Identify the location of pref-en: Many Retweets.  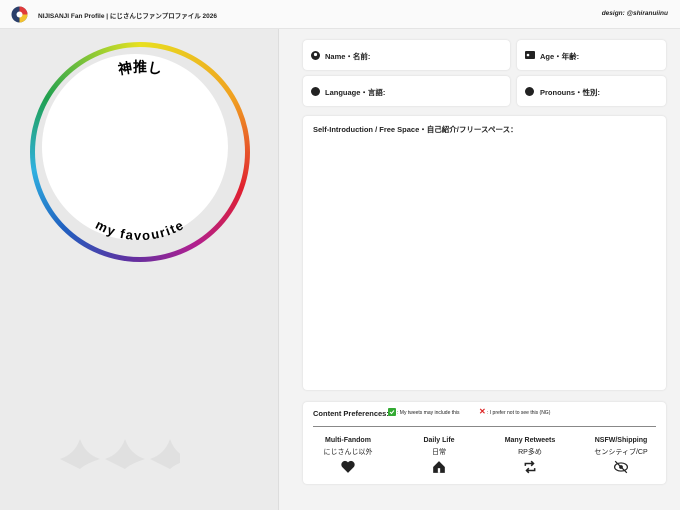
(530, 440).